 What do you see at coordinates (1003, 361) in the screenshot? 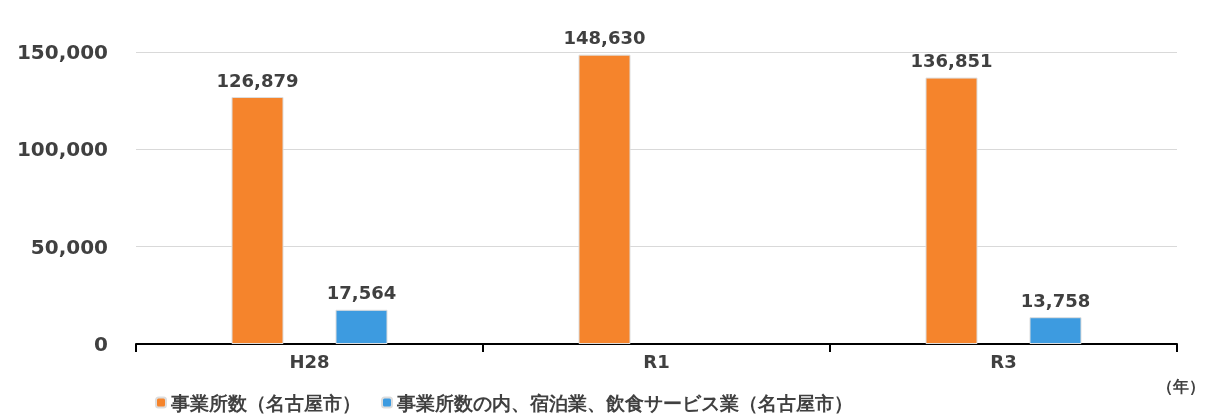
I see `x-tick-label: R3` at bounding box center [1003, 361].